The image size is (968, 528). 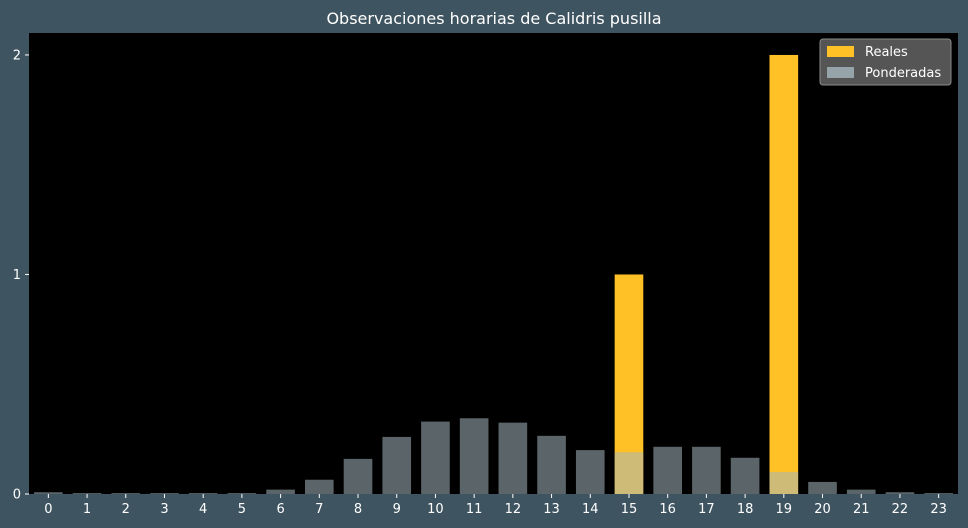 What do you see at coordinates (886, 52) in the screenshot?
I see `legend-label-reales: Reales` at bounding box center [886, 52].